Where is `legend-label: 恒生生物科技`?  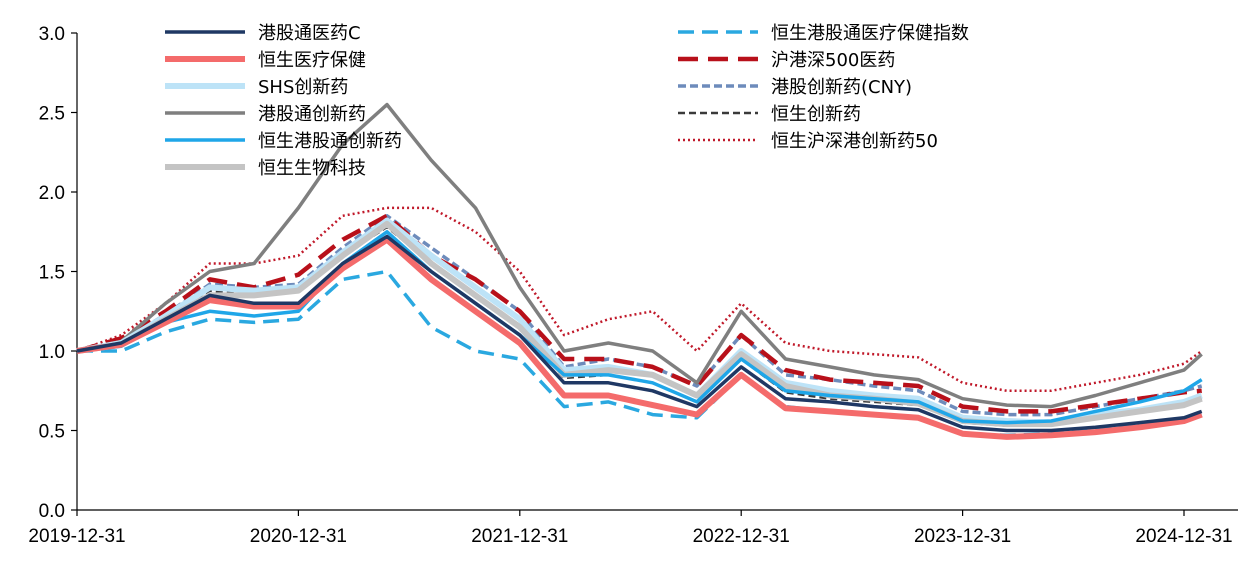 legend-label: 恒生生物科技 is located at coordinates (312, 168).